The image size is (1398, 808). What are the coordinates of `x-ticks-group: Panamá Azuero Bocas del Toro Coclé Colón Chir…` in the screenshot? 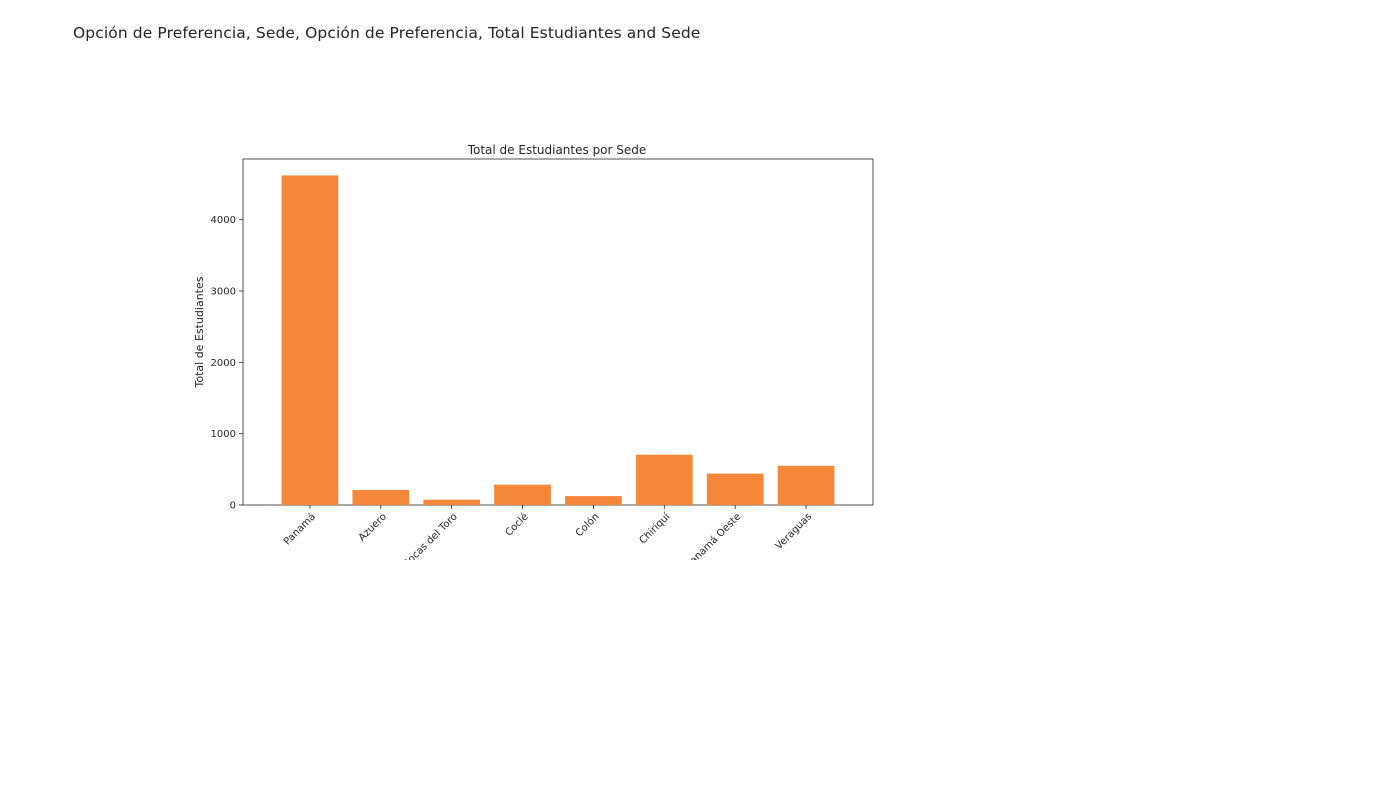 It's located at (548, 537).